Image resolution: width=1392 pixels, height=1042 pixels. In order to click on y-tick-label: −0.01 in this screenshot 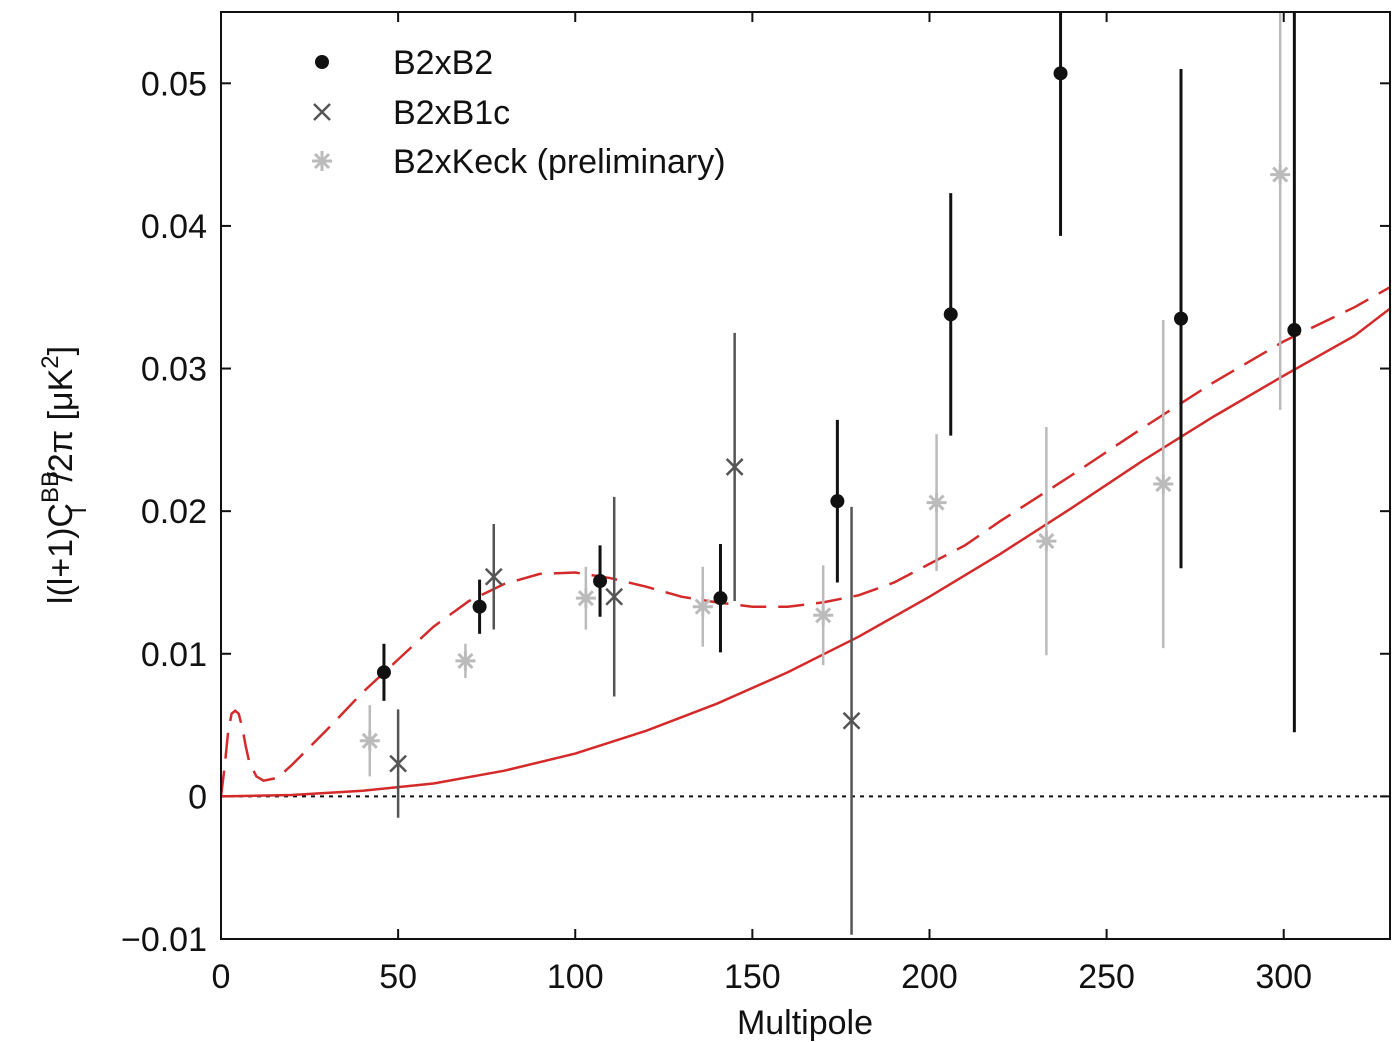, I will do `click(164, 940)`.